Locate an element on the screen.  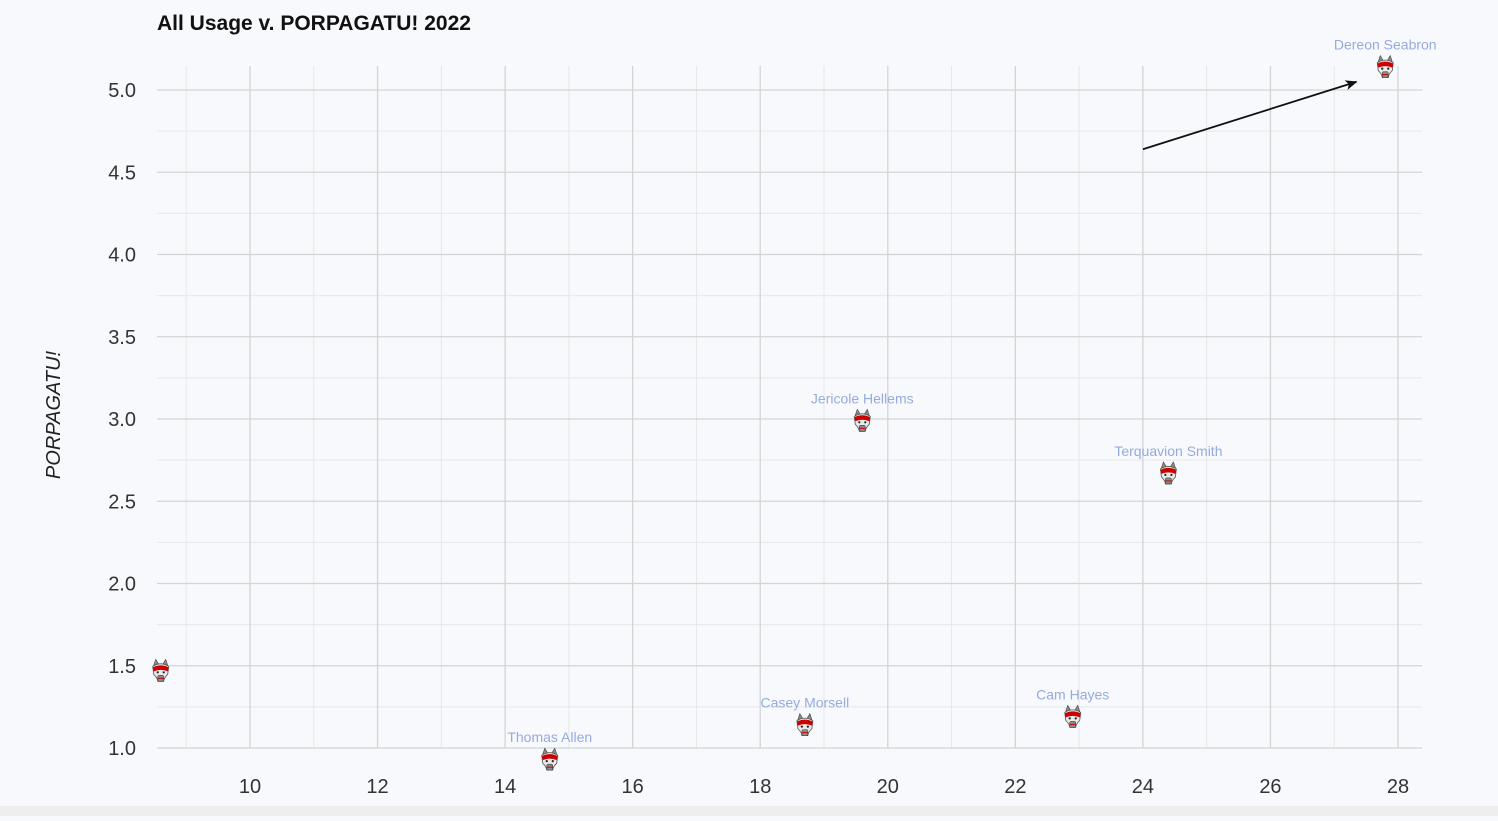
y-tick-label: 5.0 is located at coordinates (122, 91).